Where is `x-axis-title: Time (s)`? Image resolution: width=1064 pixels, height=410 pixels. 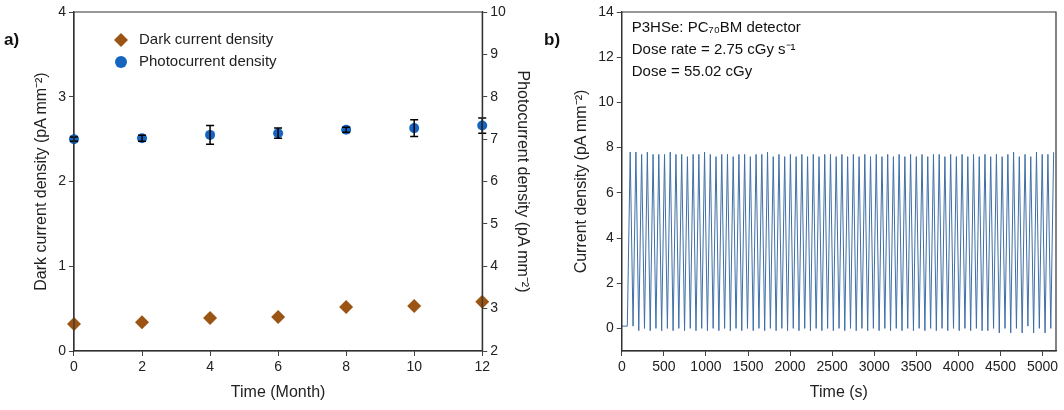
x-axis-title: Time (s) is located at coordinates (838, 391).